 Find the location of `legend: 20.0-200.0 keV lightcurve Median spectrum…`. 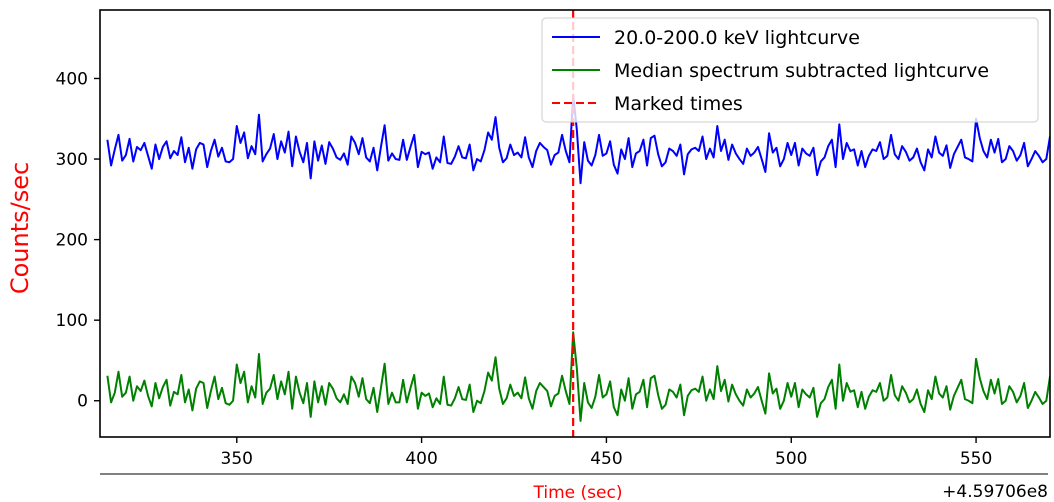

legend: 20.0-200.0 keV lightcurve Median spectrum… is located at coordinates (790, 70).